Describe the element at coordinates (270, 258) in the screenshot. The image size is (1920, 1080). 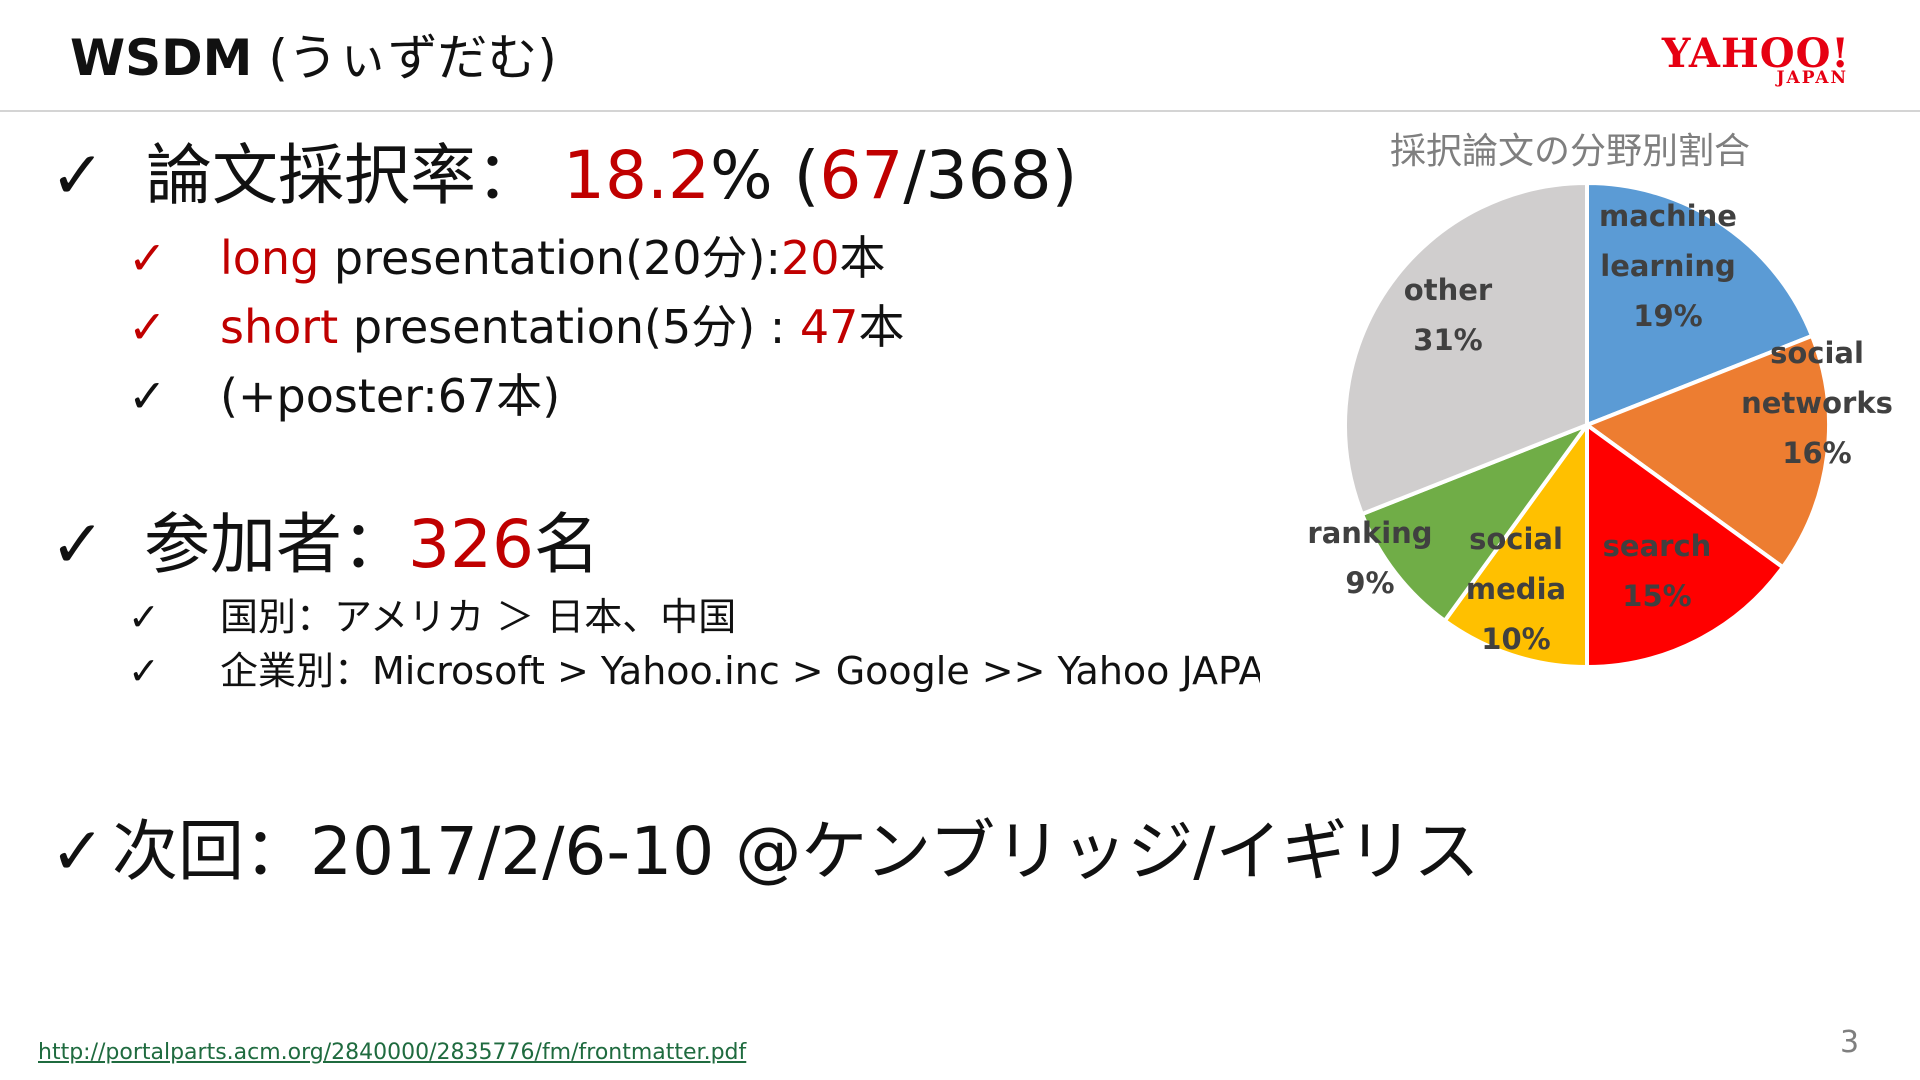
I see `long-label: long` at that location.